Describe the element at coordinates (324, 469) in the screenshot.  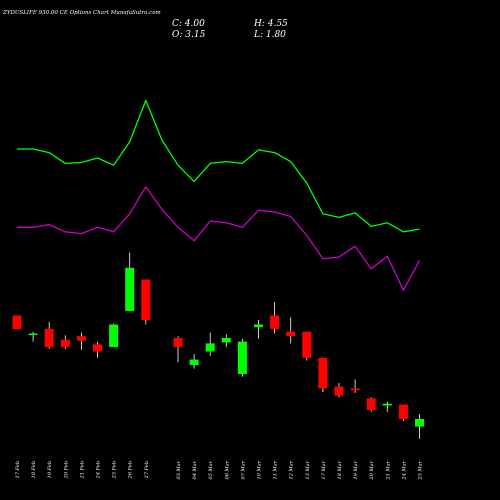
I see `x-tick-label: 17 Mar` at that location.